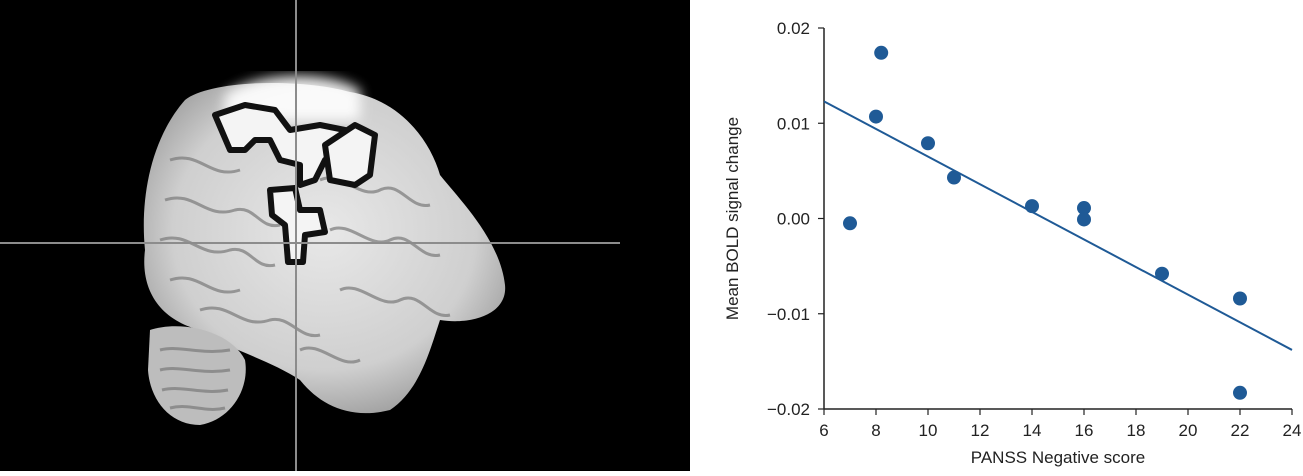 Image resolution: width=1303 pixels, height=476 pixels. What do you see at coordinates (295, 183) in the screenshot?
I see `activation-clusters` at bounding box center [295, 183].